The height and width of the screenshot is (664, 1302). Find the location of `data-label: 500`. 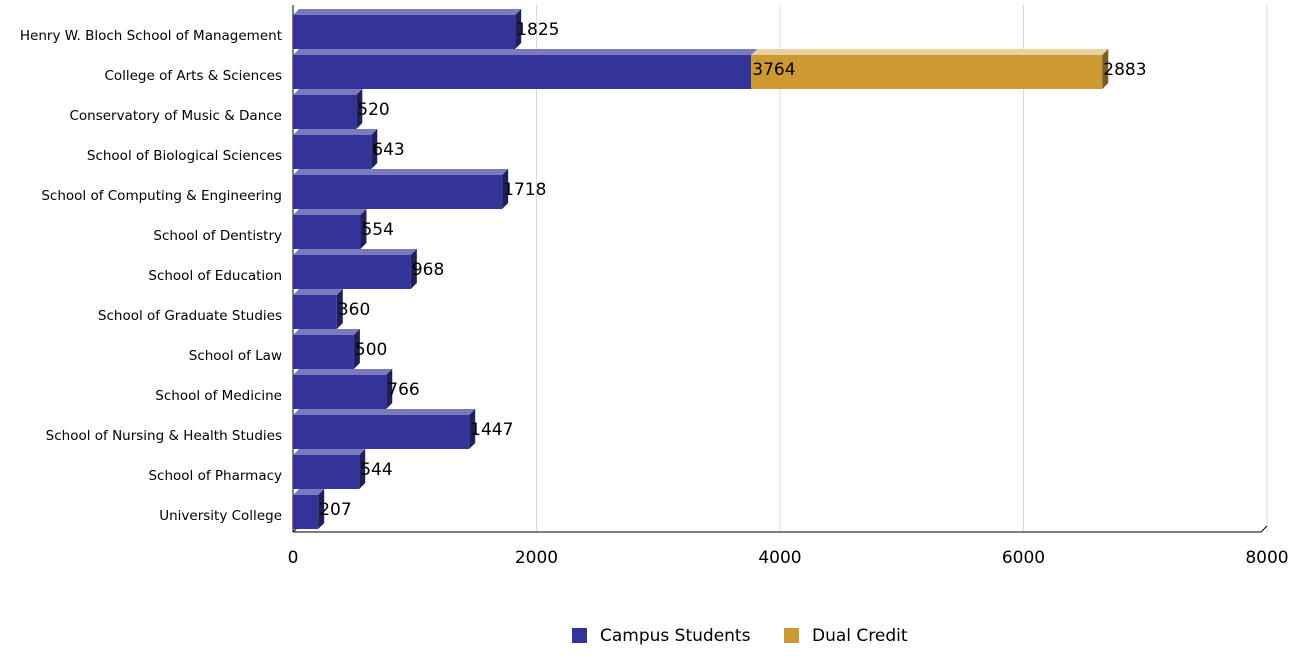

data-label: 500 is located at coordinates (371, 350).